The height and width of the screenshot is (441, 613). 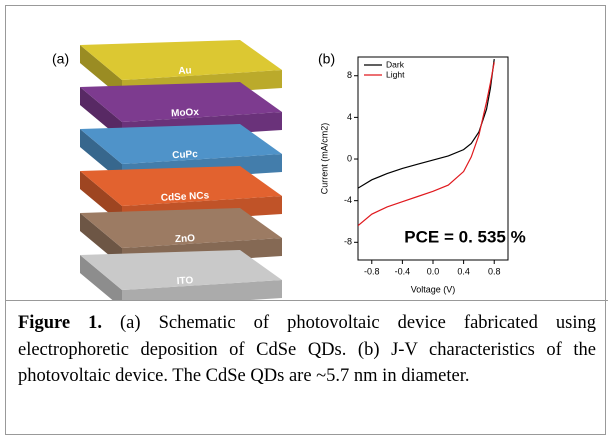 I want to click on legend-label: Dark, so click(x=395, y=64).